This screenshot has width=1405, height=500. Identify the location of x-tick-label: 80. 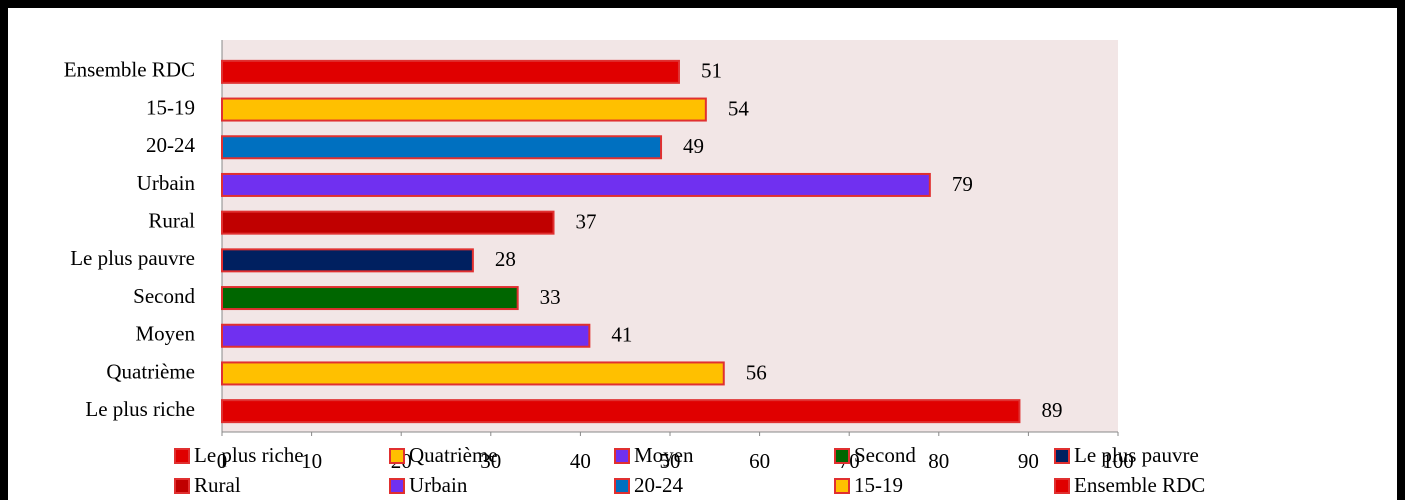
(938, 461).